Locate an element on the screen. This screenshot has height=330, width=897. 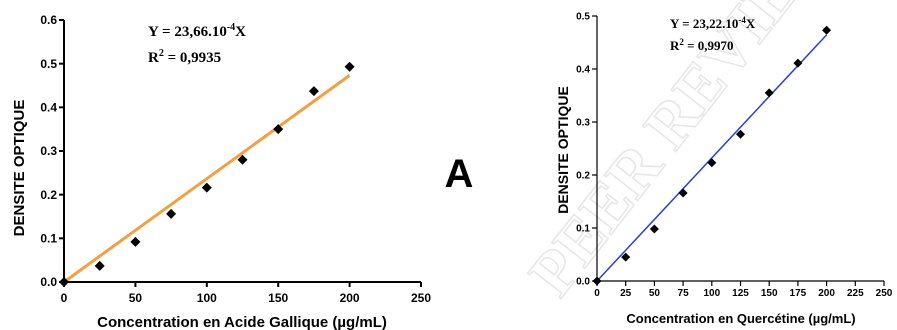
r2-quercetin-exp: 2 is located at coordinates (681, 42).